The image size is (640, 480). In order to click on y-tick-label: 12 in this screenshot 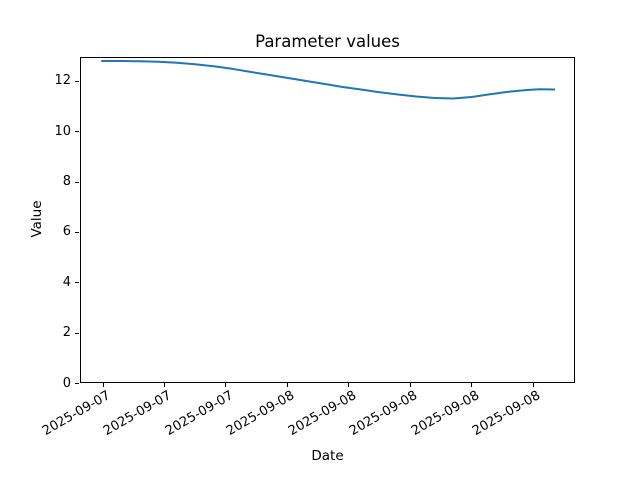, I will do `click(62, 81)`.